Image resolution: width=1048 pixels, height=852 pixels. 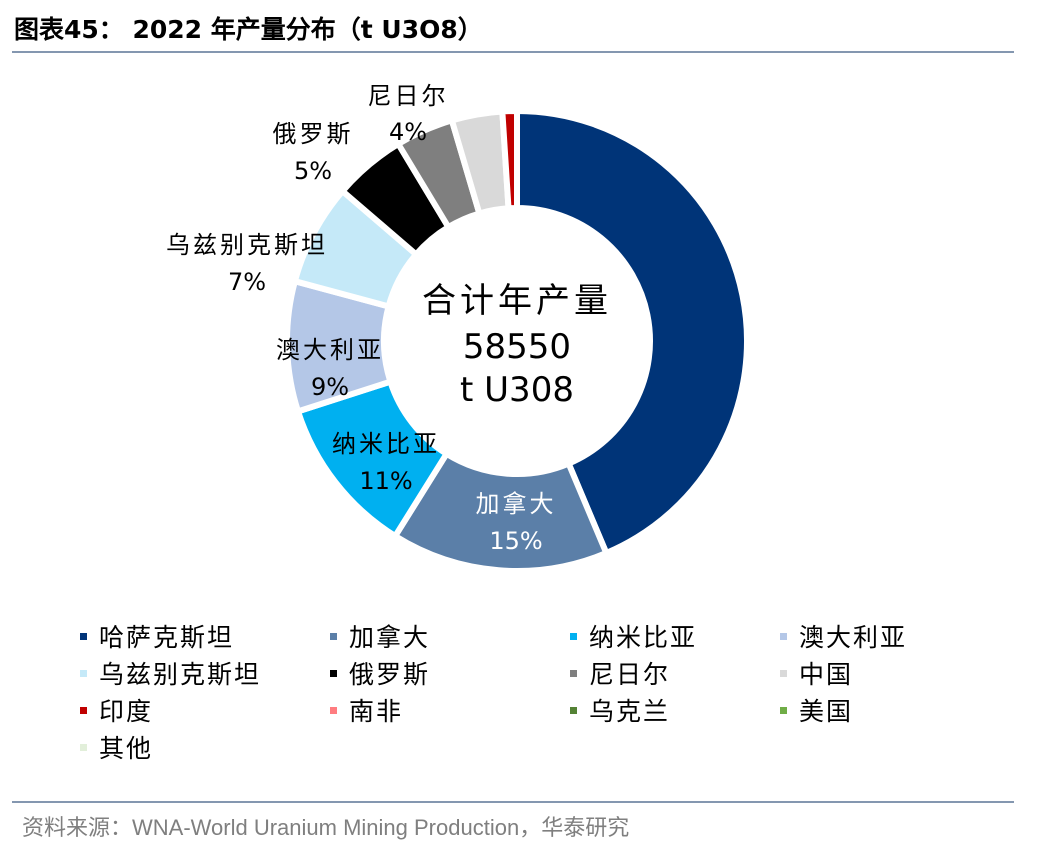 What do you see at coordinates (516, 522) in the screenshot?
I see `data-label-2: 加拿大 15%` at bounding box center [516, 522].